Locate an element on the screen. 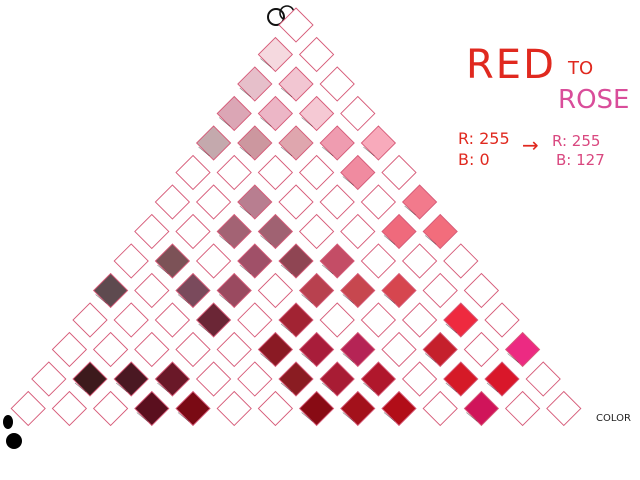  formula-r-from: R: 255 is located at coordinates (484, 138).